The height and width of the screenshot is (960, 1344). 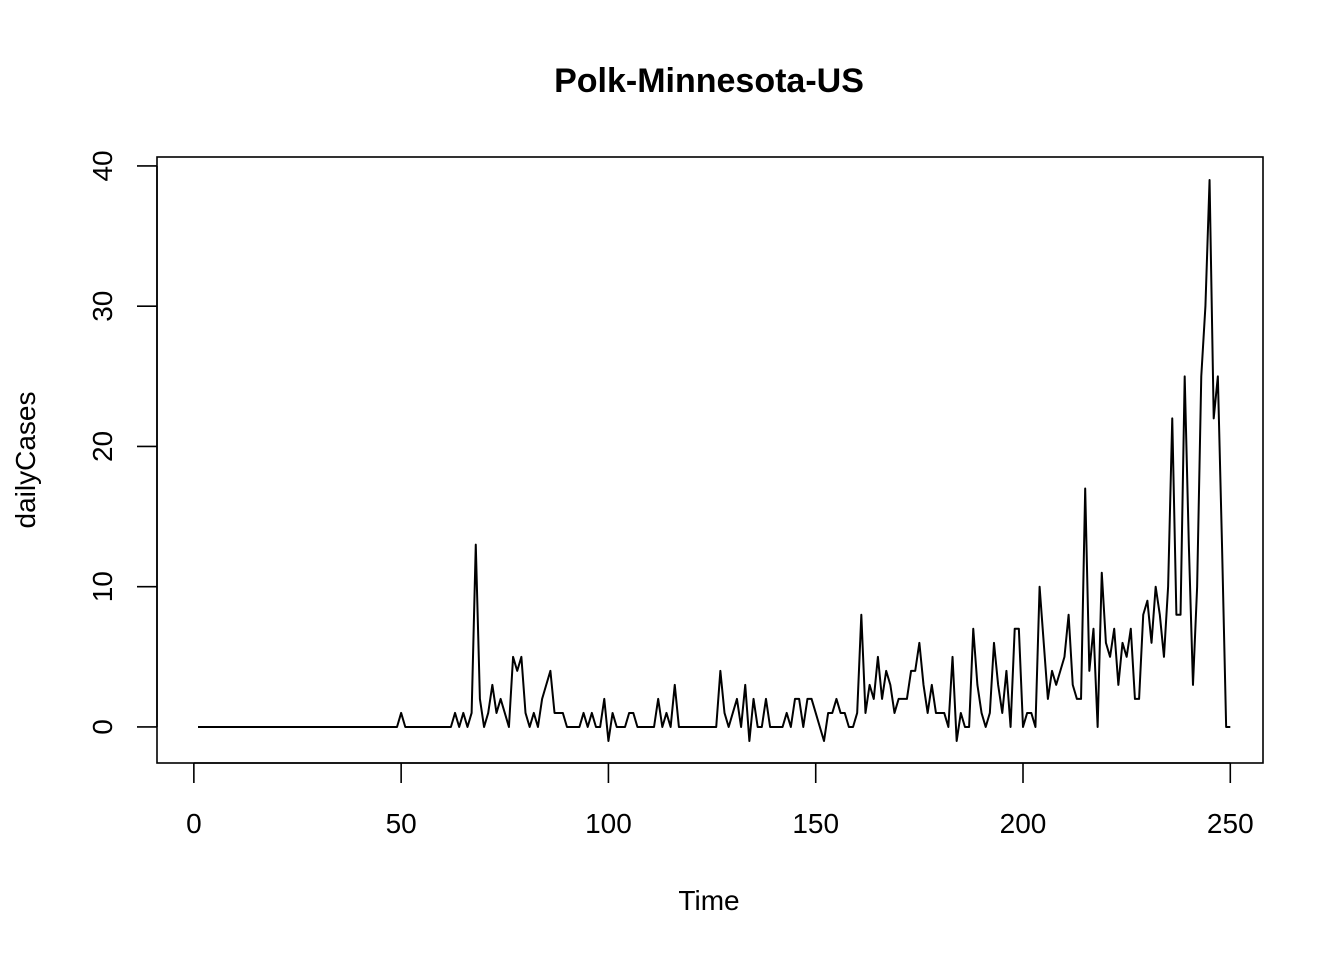 I want to click on x-tick-label: 100, so click(x=608, y=823).